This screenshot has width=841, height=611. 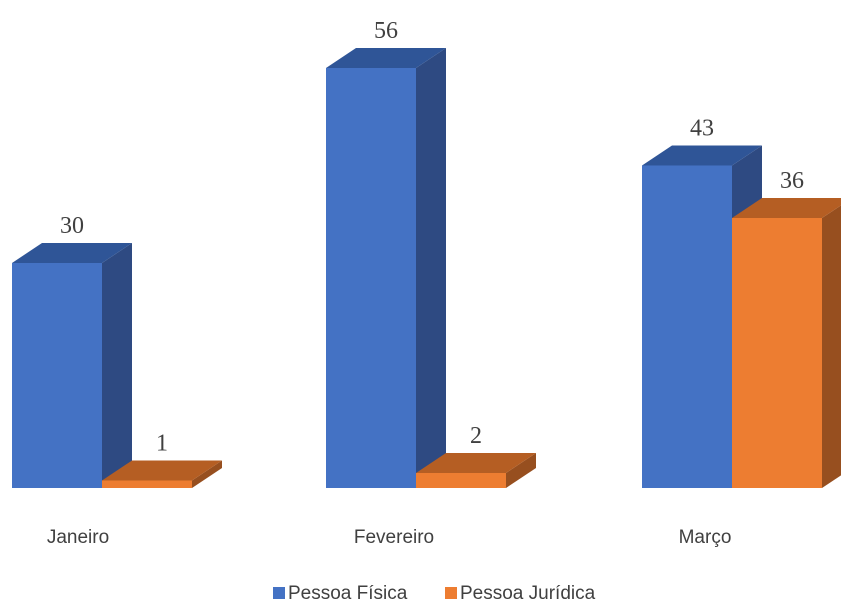 What do you see at coordinates (394, 537) in the screenshot?
I see `category-label: Fevereiro` at bounding box center [394, 537].